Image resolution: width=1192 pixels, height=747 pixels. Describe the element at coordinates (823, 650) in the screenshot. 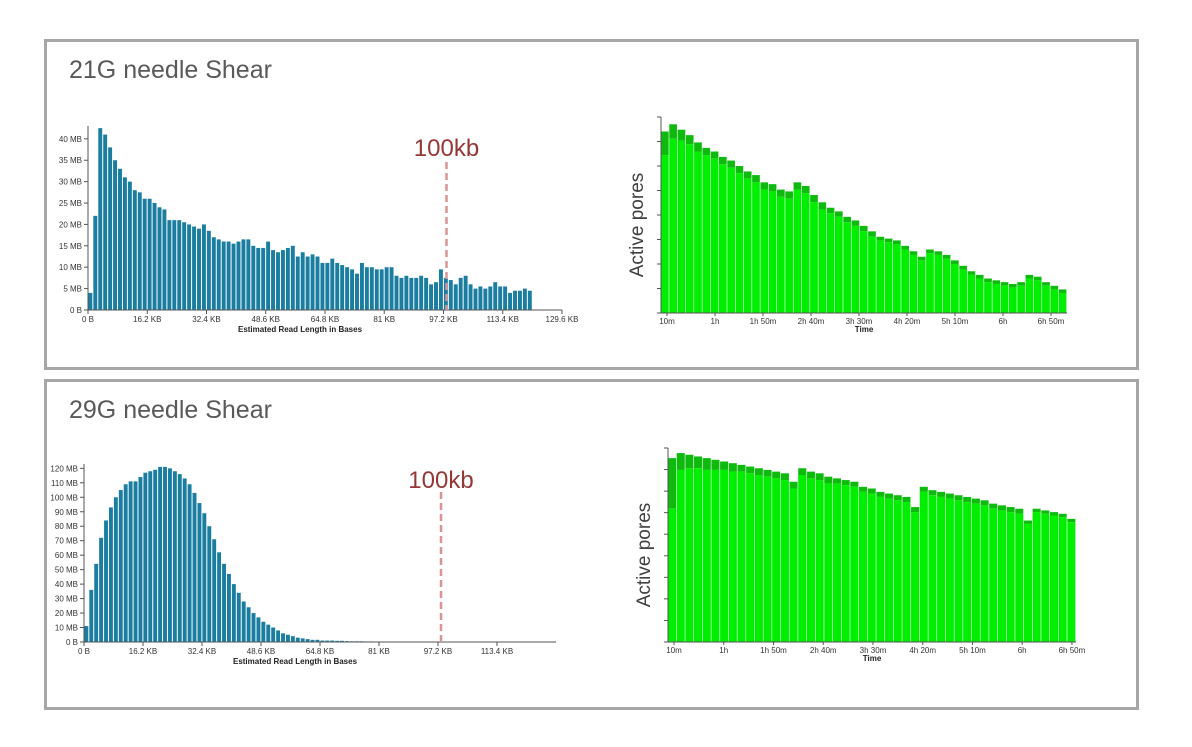

I see `x-tick-label: 2h 40m` at that location.